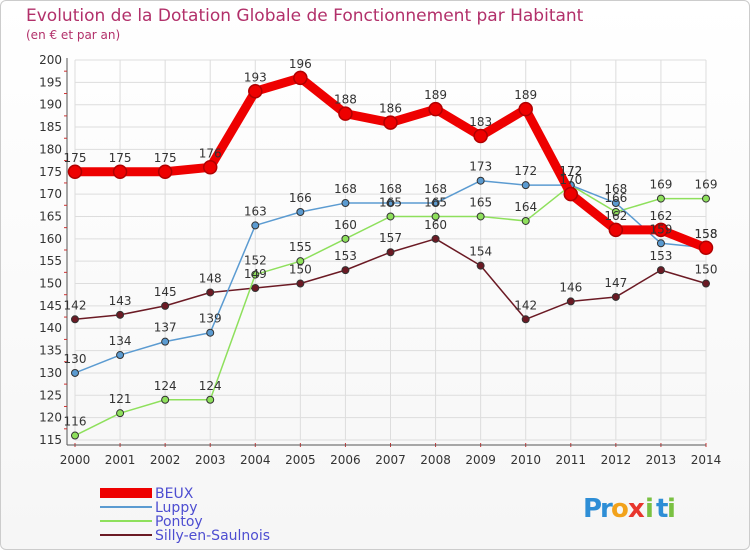 The image size is (750, 550). I want to click on data-label: 155, so click(300, 247).